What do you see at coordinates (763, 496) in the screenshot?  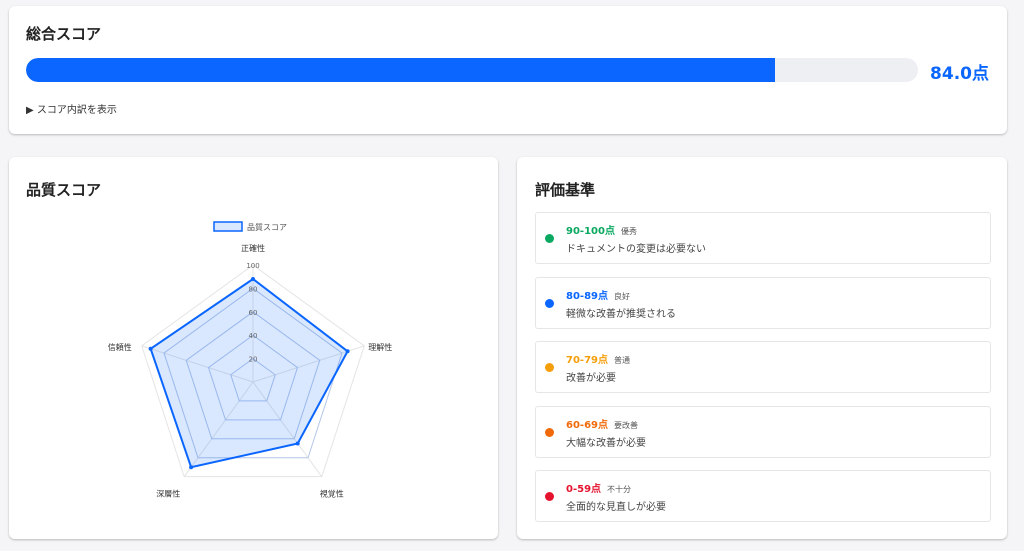 I see `criteria-item: 0-59点 不十分 全面的な見直しが必要` at bounding box center [763, 496].